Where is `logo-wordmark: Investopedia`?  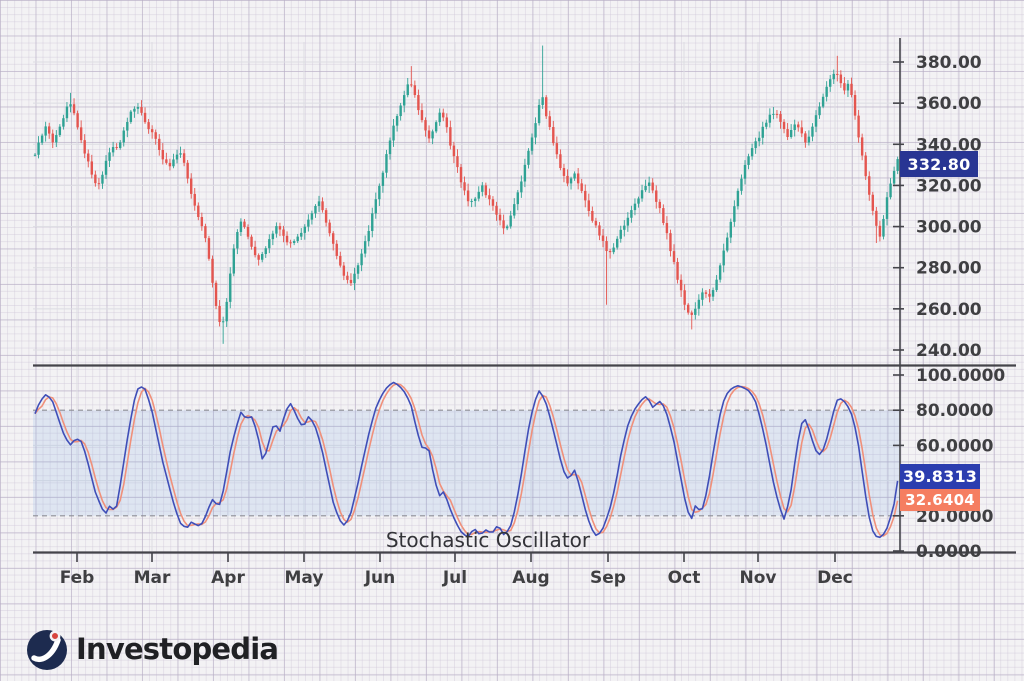
logo-wordmark: Investopedia is located at coordinates (177, 649).